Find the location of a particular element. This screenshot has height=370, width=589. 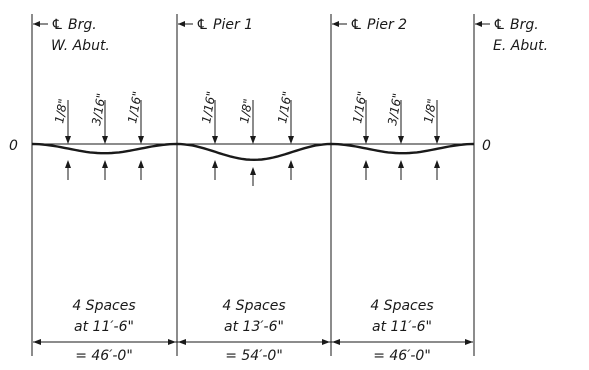

support-label-pier-2: ℄ Pier 2 is located at coordinates (378, 25).